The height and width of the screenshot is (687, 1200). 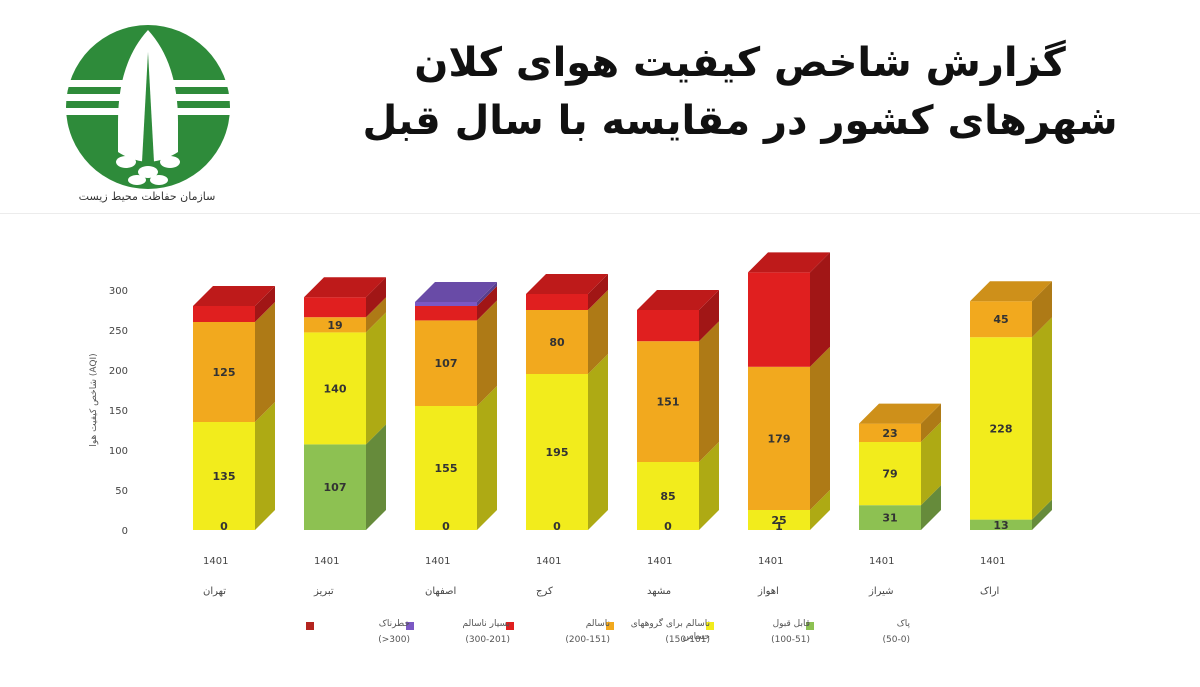 I want to click on data-label: 13, so click(x=1000, y=525).